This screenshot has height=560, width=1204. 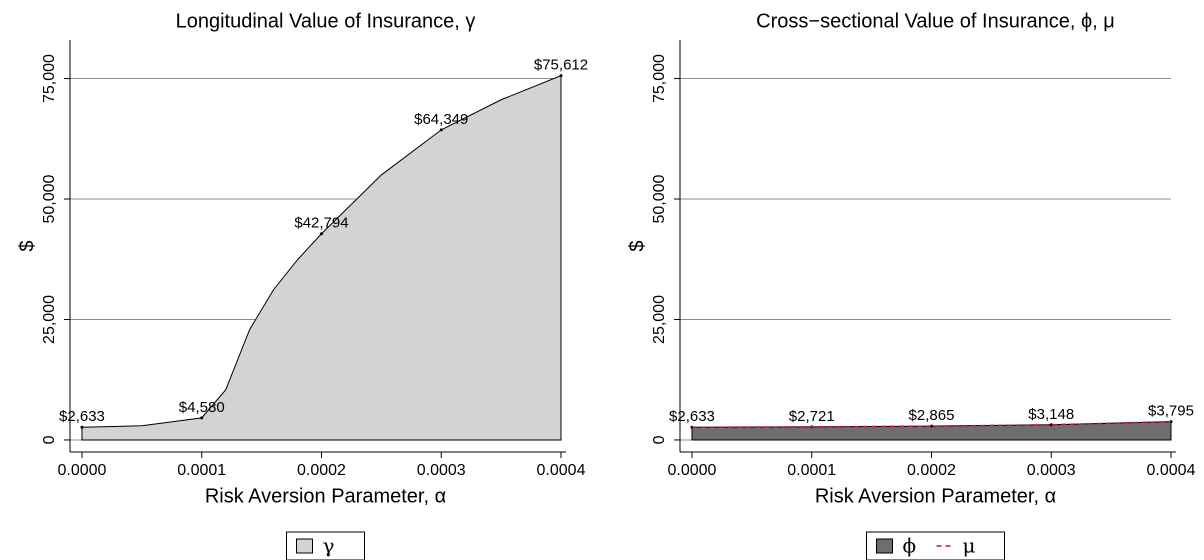 What do you see at coordinates (1171, 411) in the screenshot?
I see `value-label: $3,795` at bounding box center [1171, 411].